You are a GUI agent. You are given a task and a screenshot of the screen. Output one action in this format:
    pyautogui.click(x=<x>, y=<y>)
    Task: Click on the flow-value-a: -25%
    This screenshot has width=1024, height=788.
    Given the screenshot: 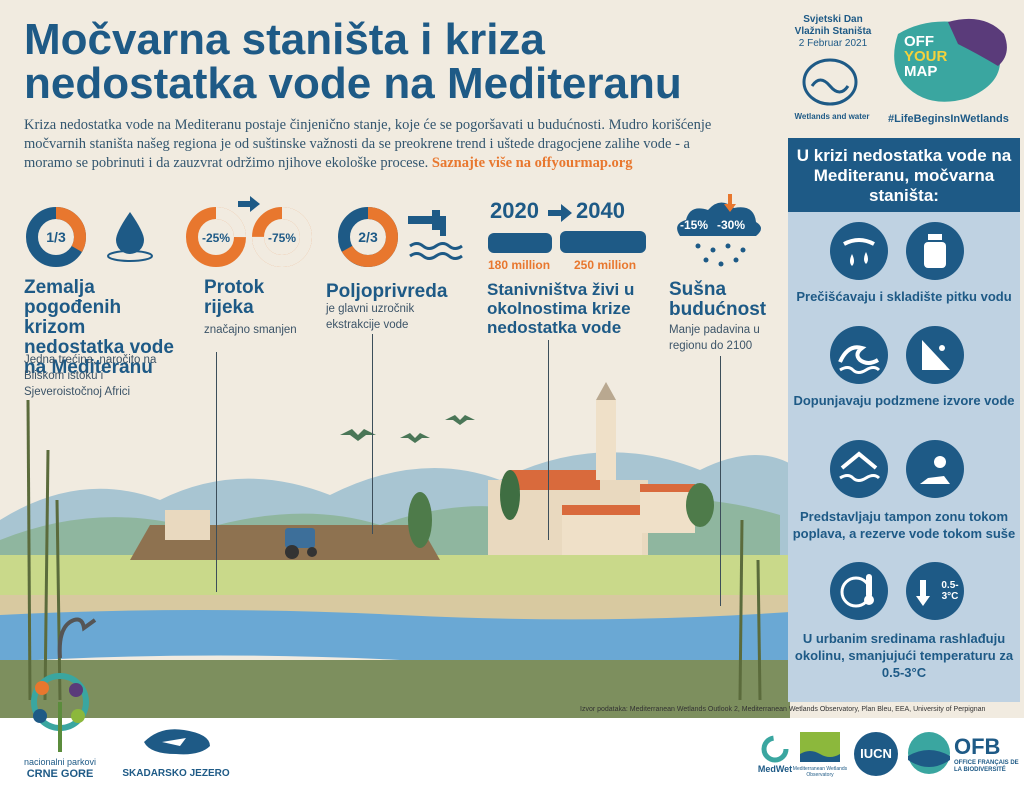 What is the action you would take?
    pyautogui.click(x=216, y=238)
    